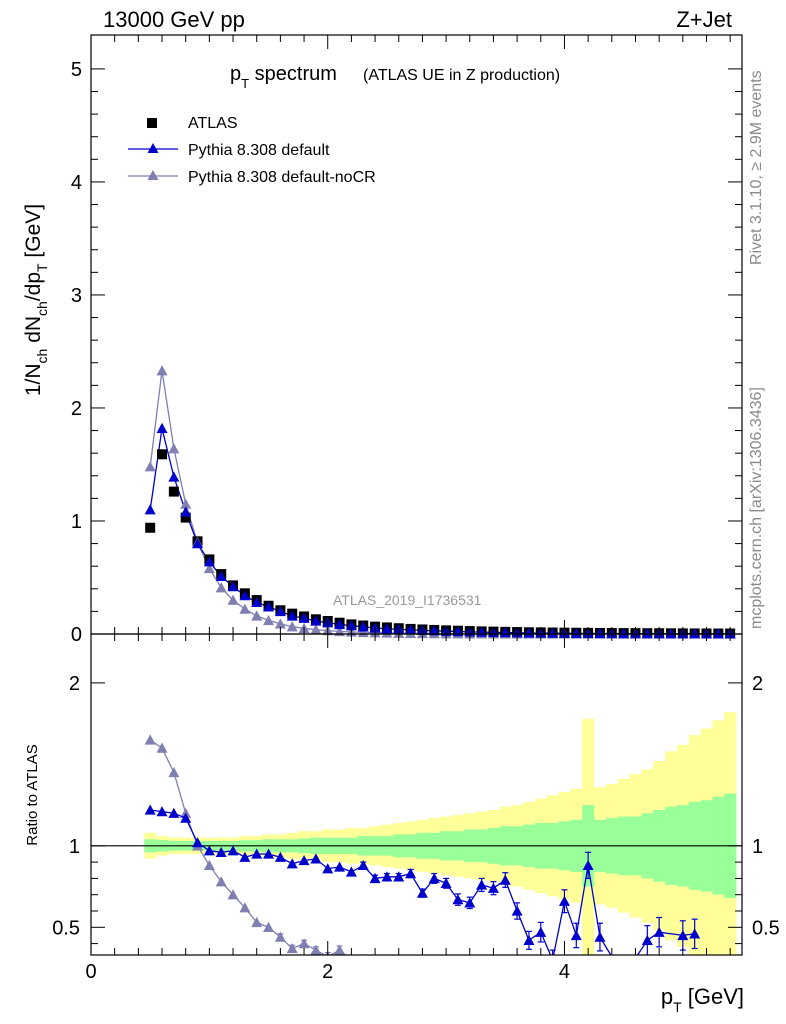 This screenshot has height=1024, width=786. I want to click on ratio-y-tick-label: 1, so click(74, 847).